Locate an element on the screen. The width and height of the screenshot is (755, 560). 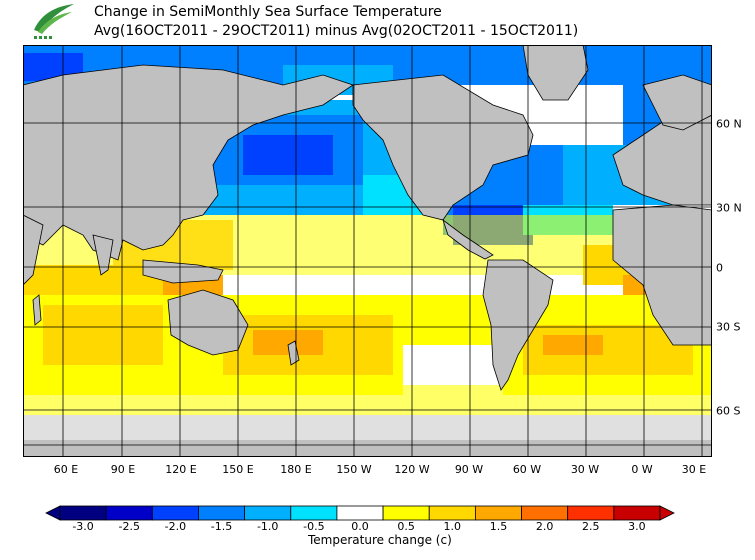
color-scale-label: 2.0 is located at coordinates (544, 526).